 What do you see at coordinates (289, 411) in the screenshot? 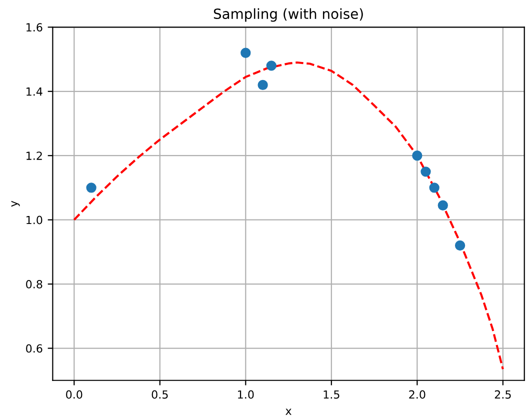
I see `x-axis-title: x` at bounding box center [289, 411].